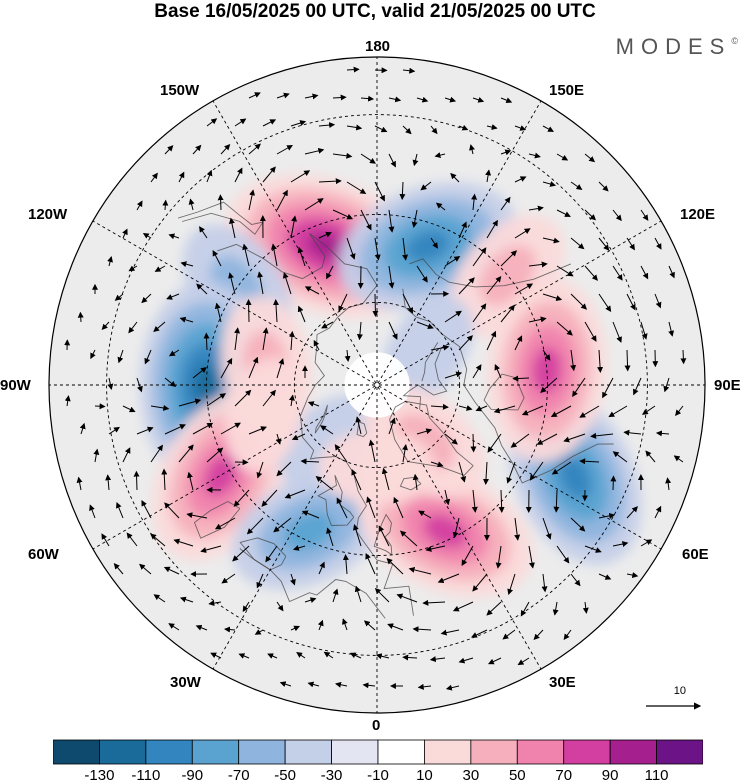  What do you see at coordinates (697, 214) in the screenshot?
I see `lon-label-120e: 120E` at bounding box center [697, 214].